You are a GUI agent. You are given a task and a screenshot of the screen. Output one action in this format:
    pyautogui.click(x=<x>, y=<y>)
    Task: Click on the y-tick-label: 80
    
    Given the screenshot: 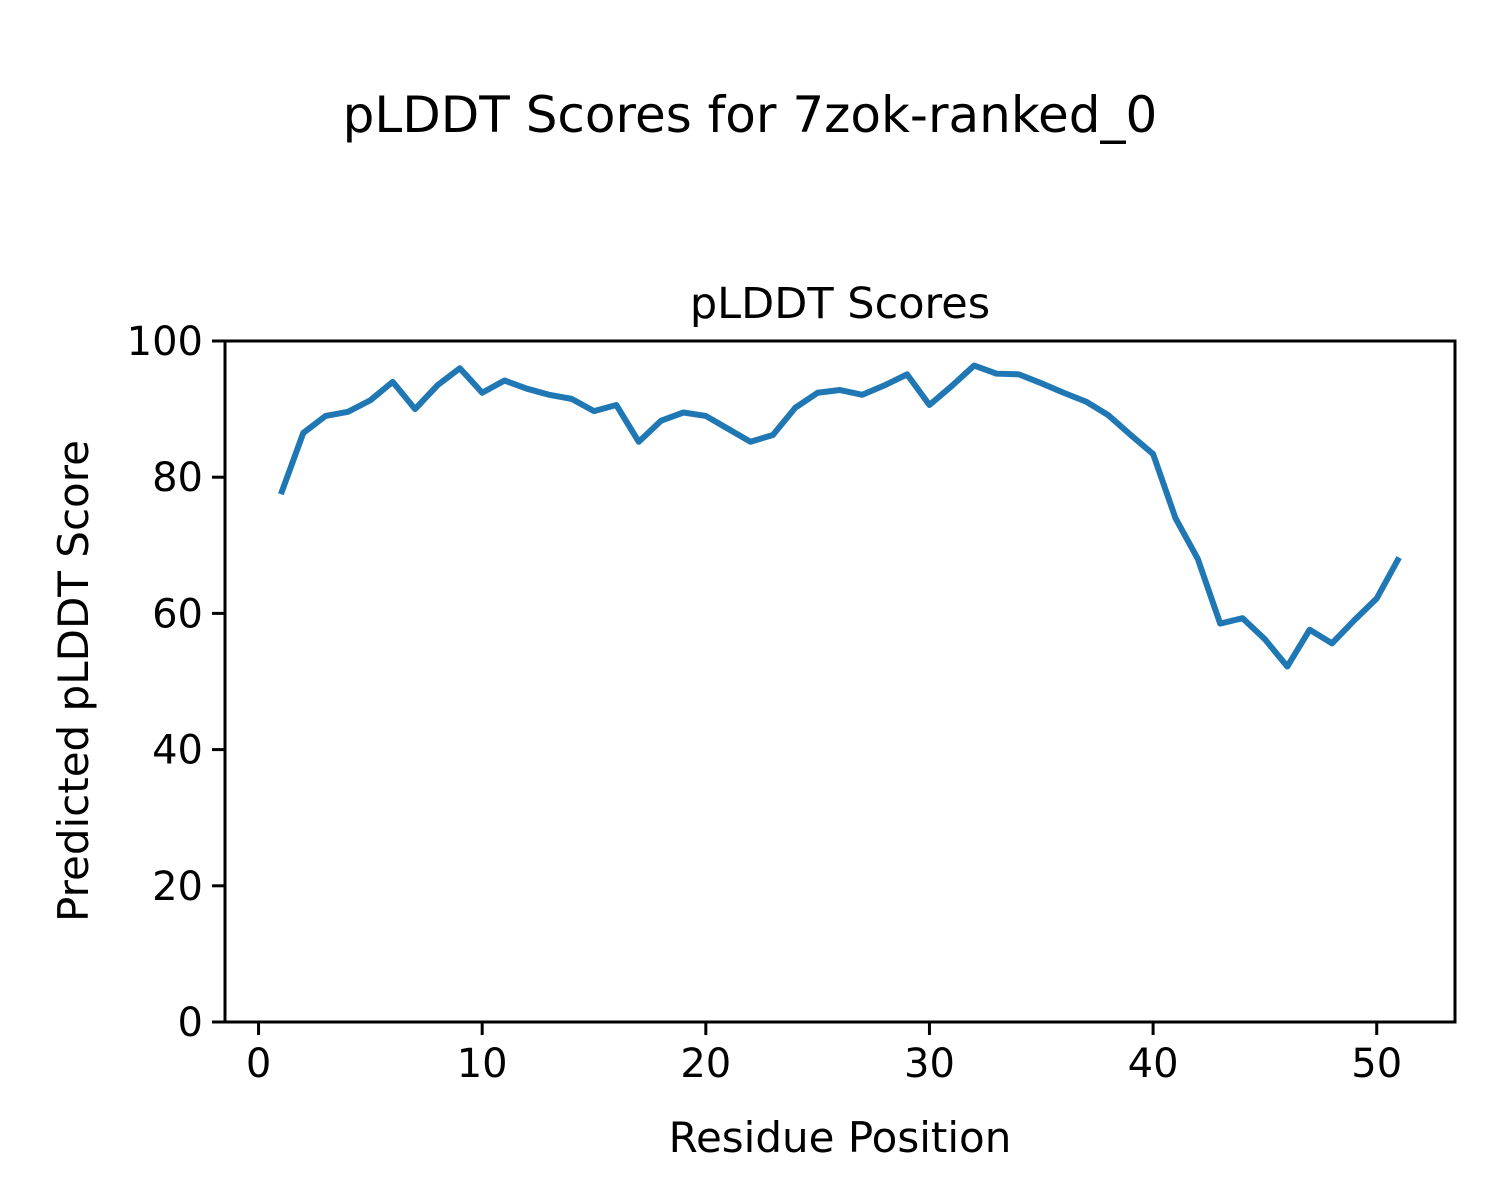 What is the action you would take?
    pyautogui.click(x=177, y=478)
    